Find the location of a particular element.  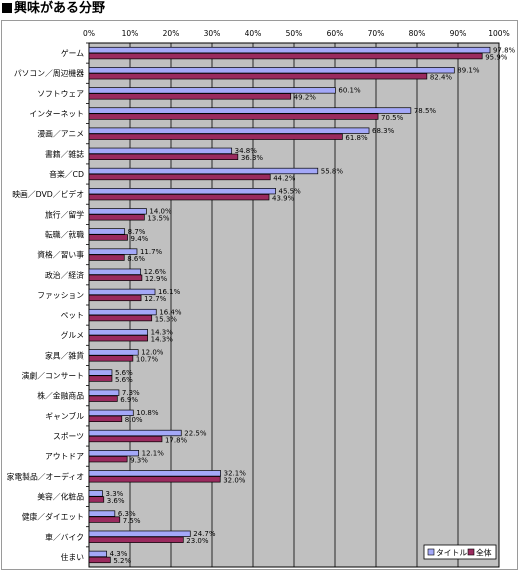

category-label: 演劇／コンサート is located at coordinates (53, 376).